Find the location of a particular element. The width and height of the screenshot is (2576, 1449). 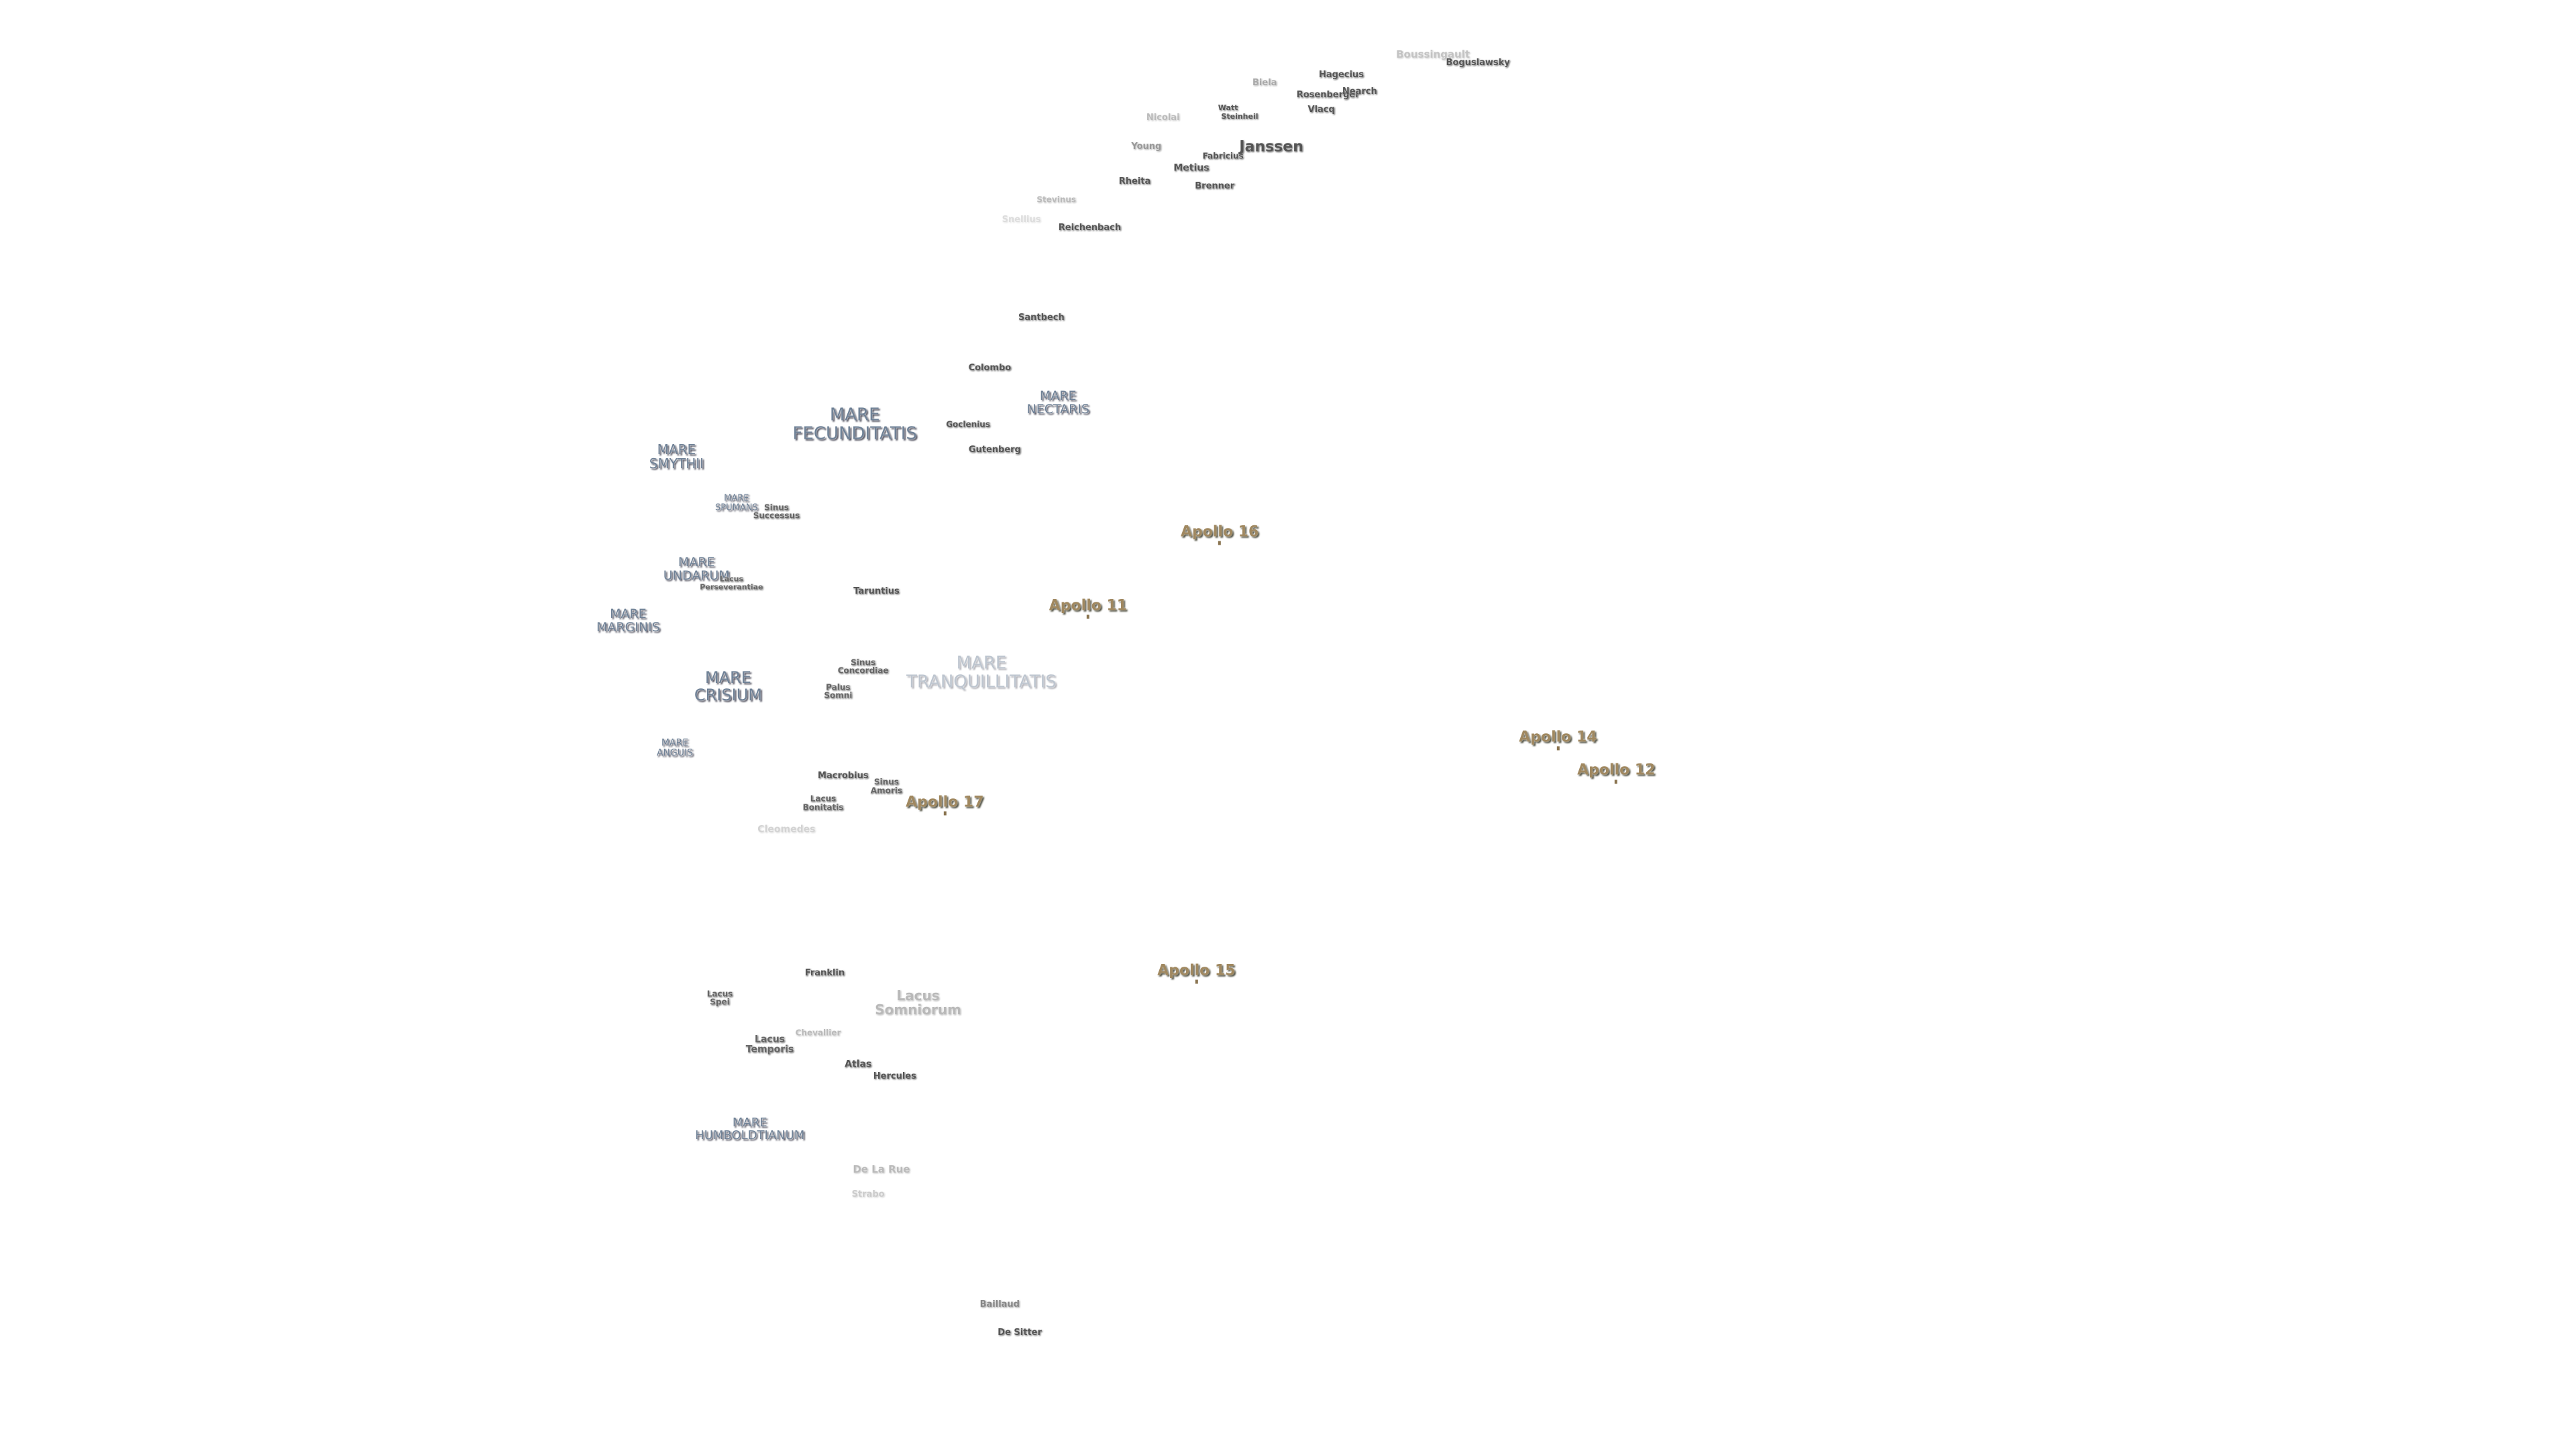

crater-label: Janssen is located at coordinates (1271, 146).